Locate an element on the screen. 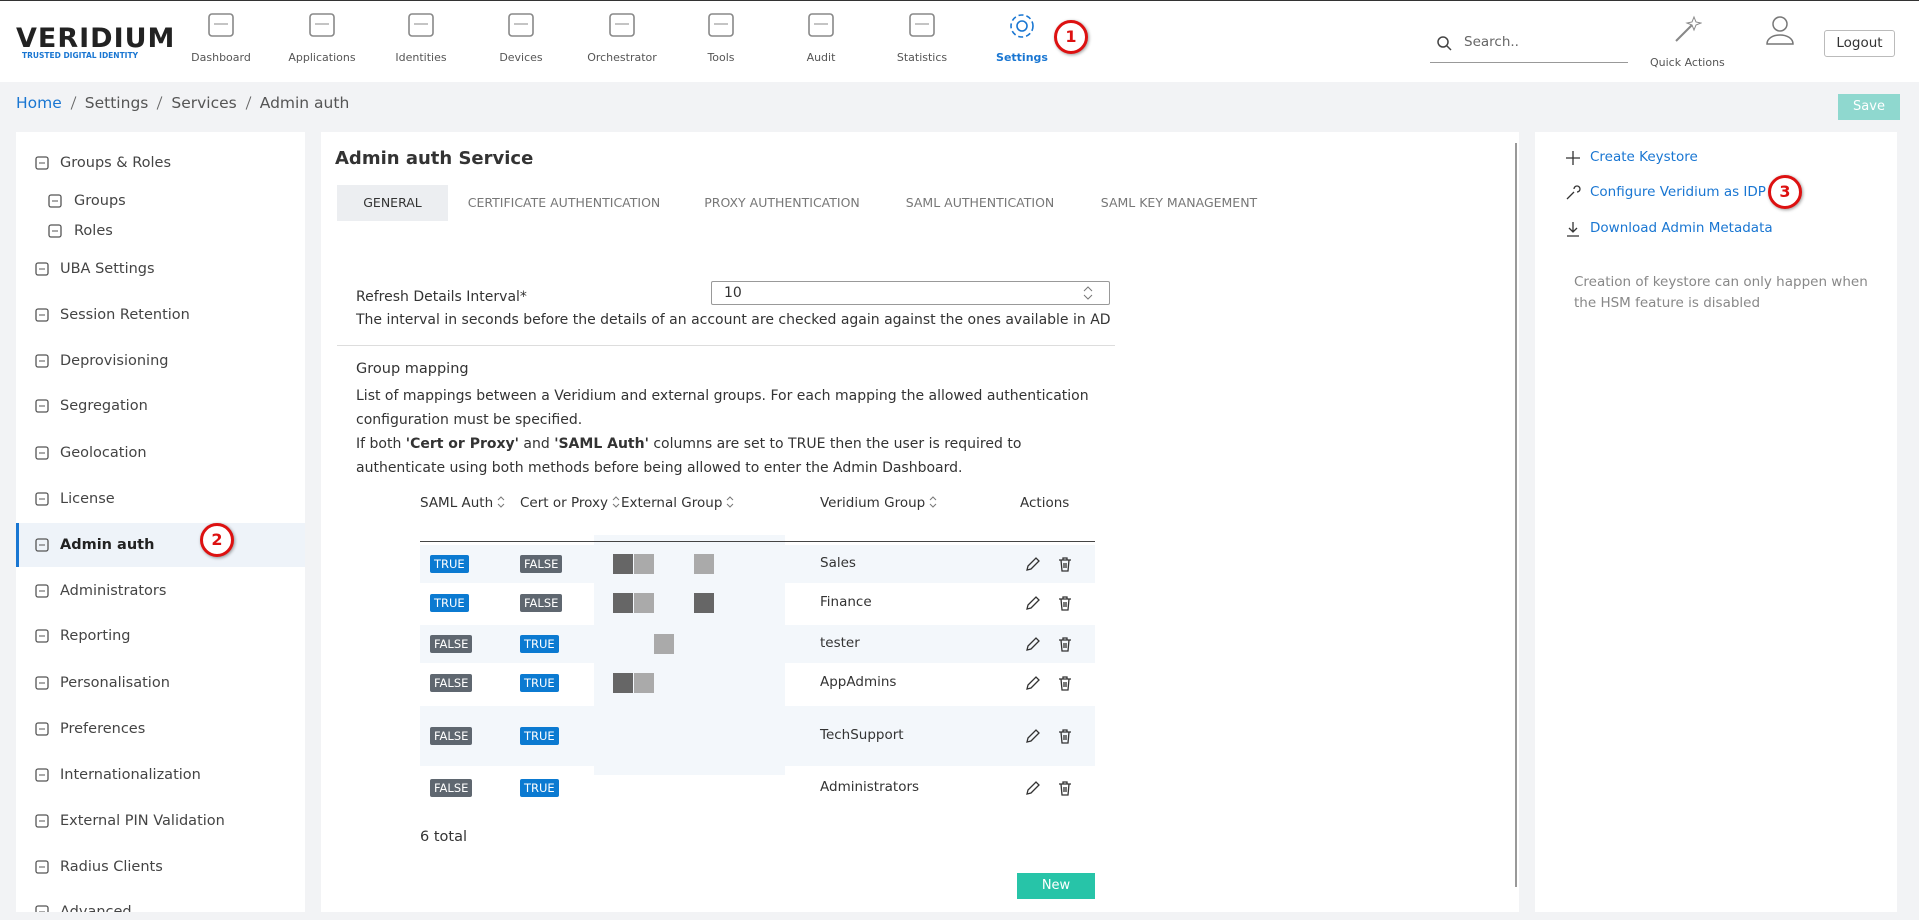  sidebar-label: Reporting is located at coordinates (95, 636).